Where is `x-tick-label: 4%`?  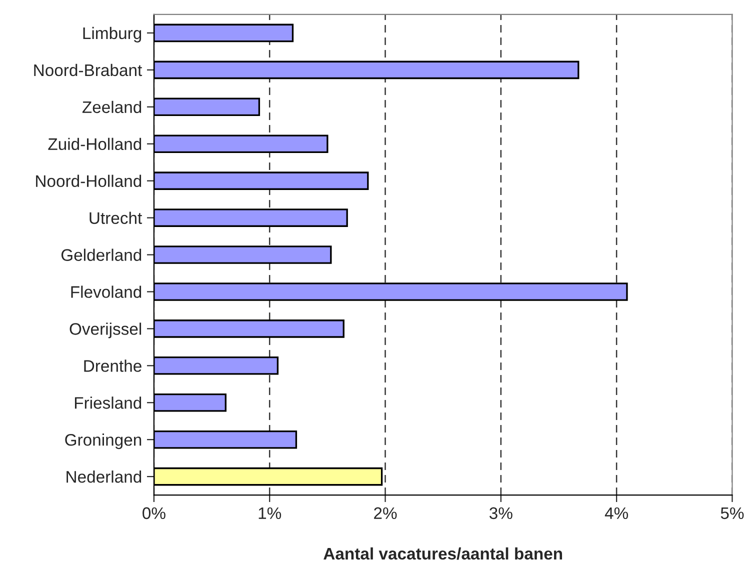
x-tick-label: 4% is located at coordinates (616, 513).